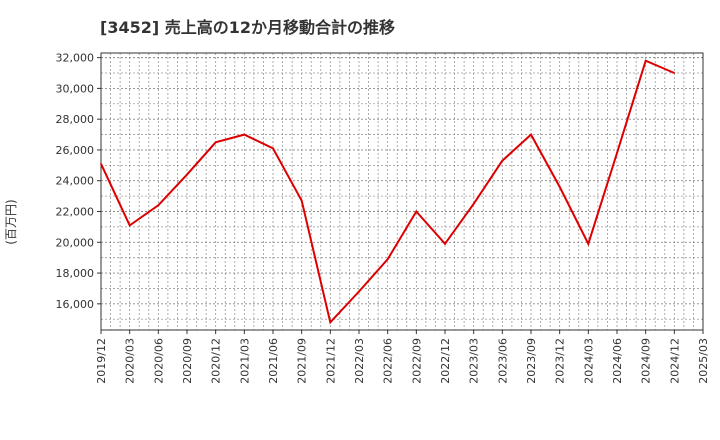  Describe the element at coordinates (560, 361) in the screenshot. I see `x-tick-label: 2023/12` at that location.